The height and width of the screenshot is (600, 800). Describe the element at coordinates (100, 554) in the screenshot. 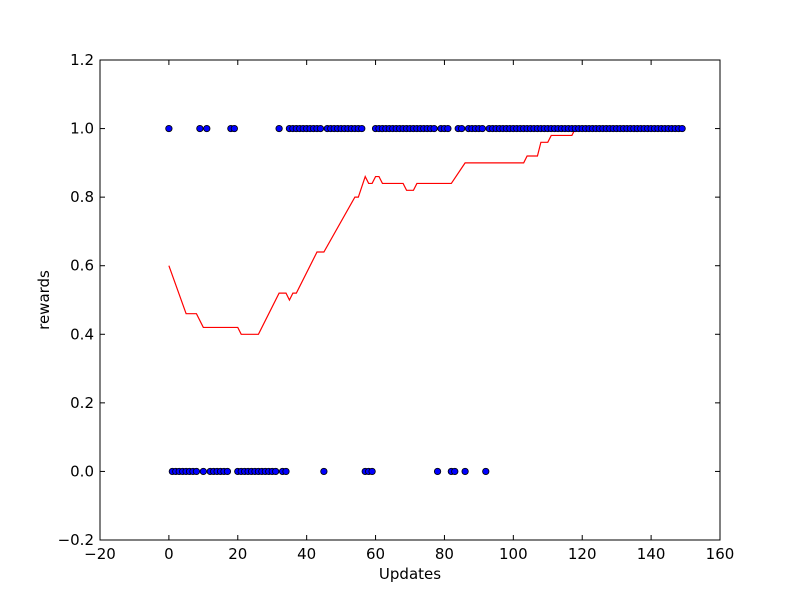

I see `x-tick-label: −20` at that location.